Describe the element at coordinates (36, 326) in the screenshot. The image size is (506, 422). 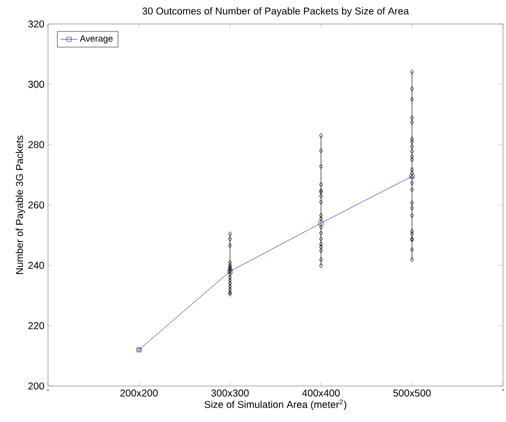
I see `y-tick-label: 220` at that location.